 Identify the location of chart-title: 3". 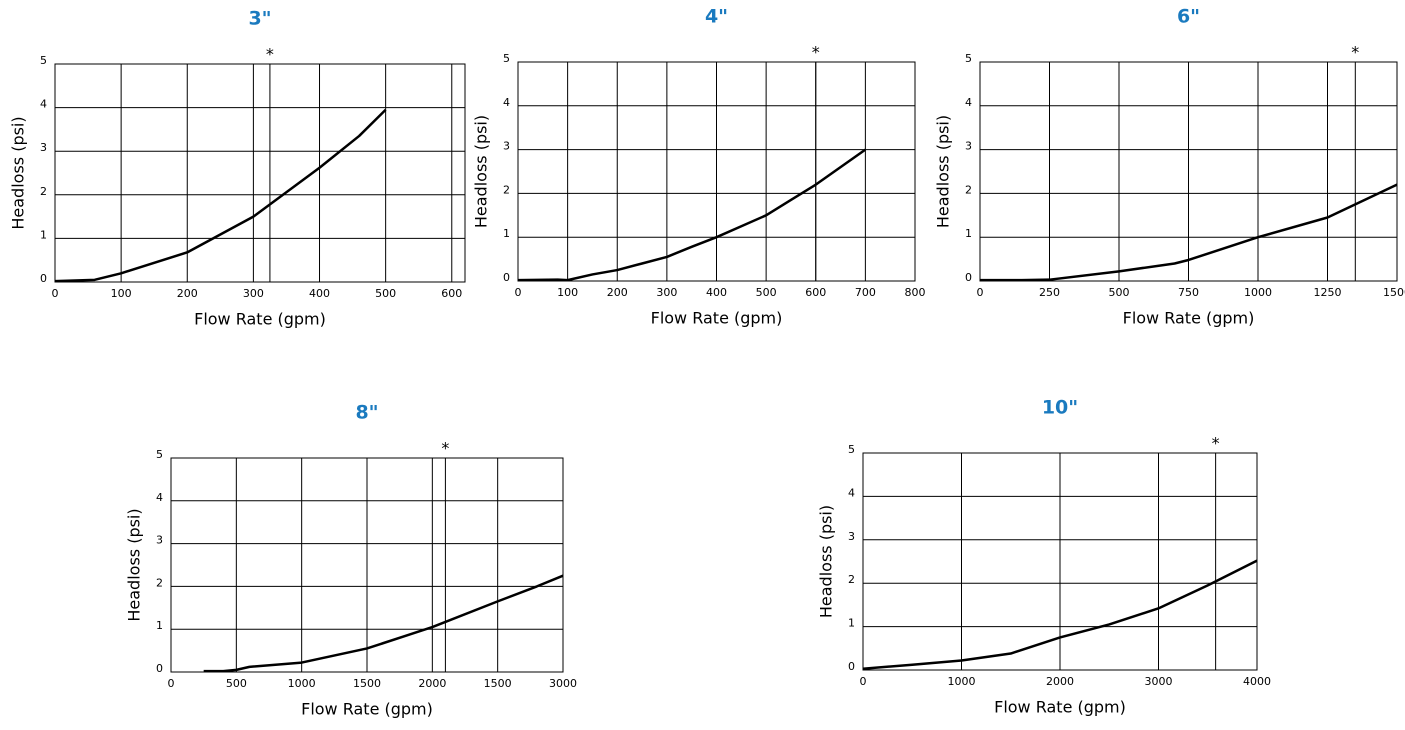
(259, 19).